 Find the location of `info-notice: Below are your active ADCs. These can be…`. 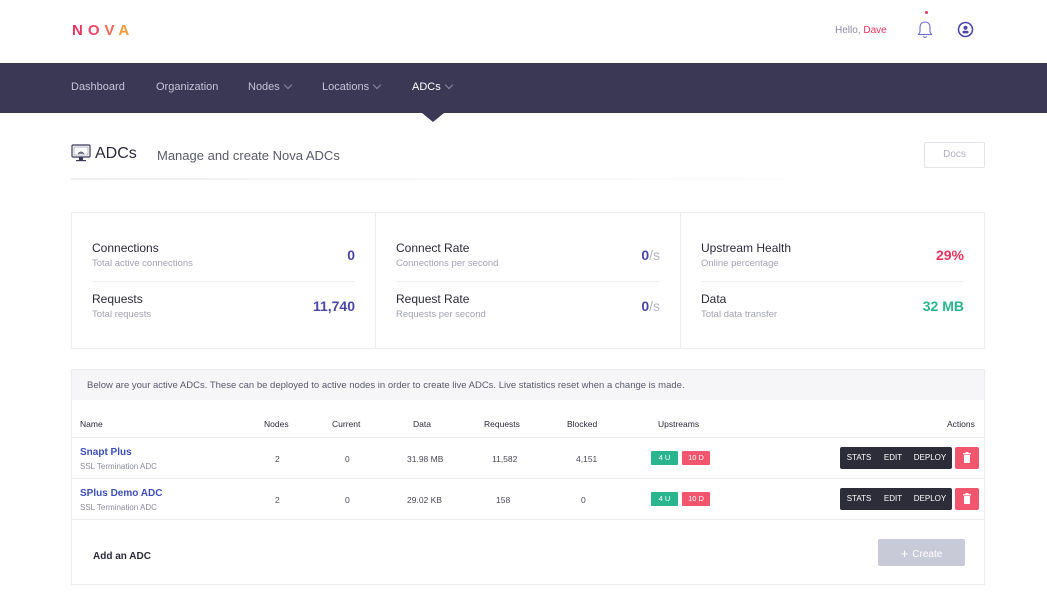

info-notice: Below are your active ADCs. These can be… is located at coordinates (528, 385).